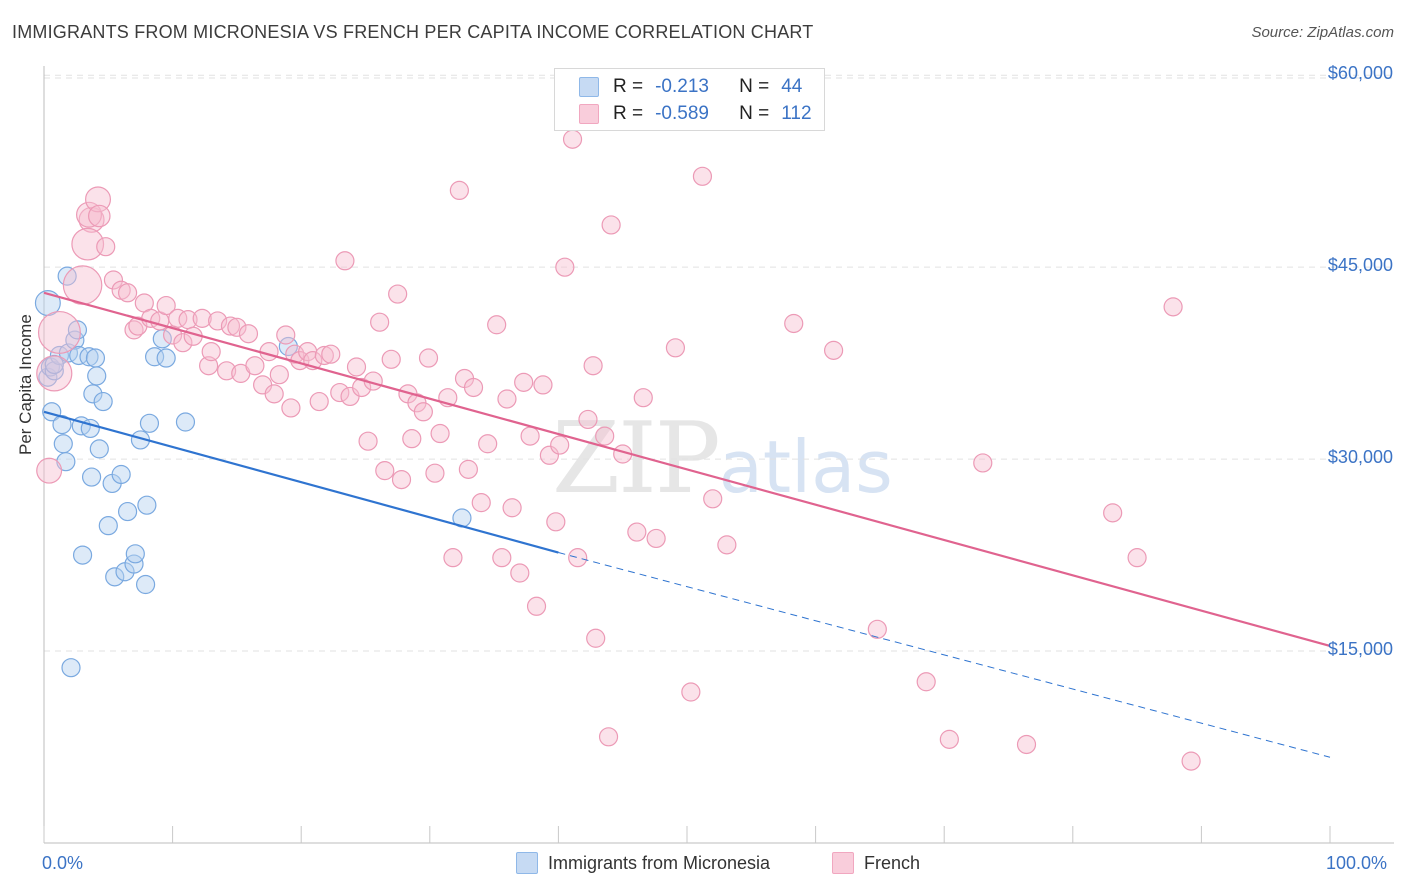 Image resolution: width=1406 pixels, height=892 pixels. Describe the element at coordinates (690, 87) in the screenshot. I see `legend-row-micronesia: R = -0.213 N = 44` at that location.